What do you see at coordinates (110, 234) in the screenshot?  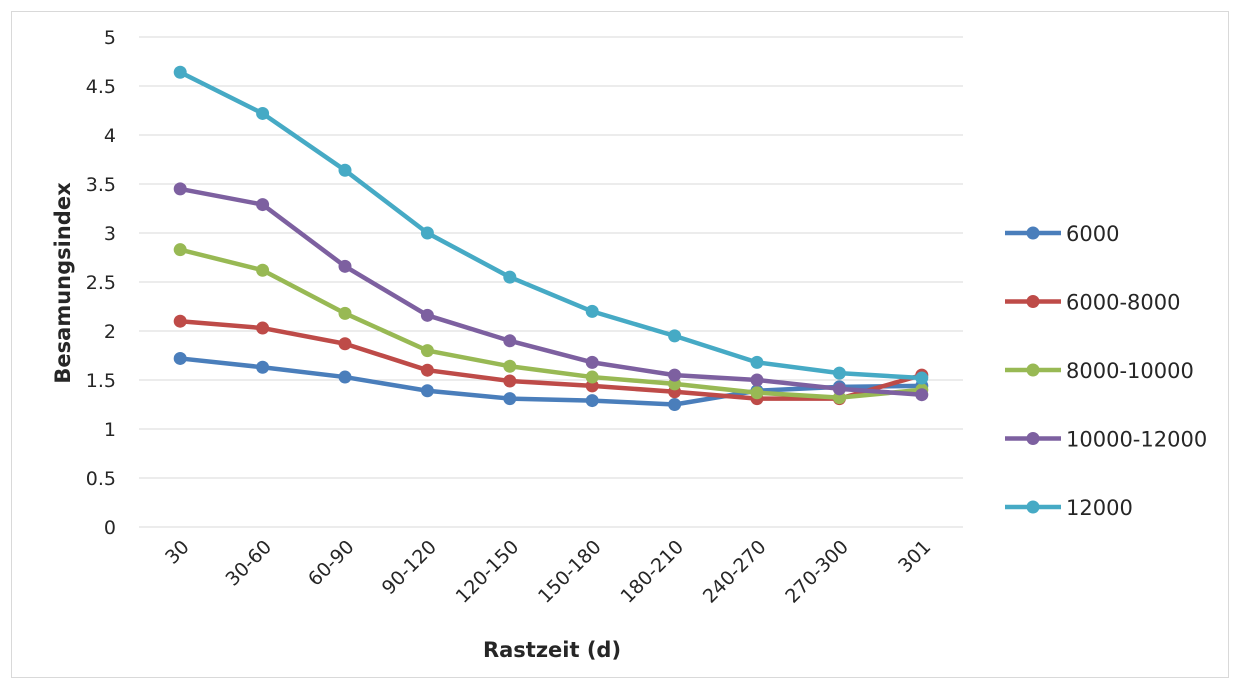 I see `y-tick-label: 3` at bounding box center [110, 234].